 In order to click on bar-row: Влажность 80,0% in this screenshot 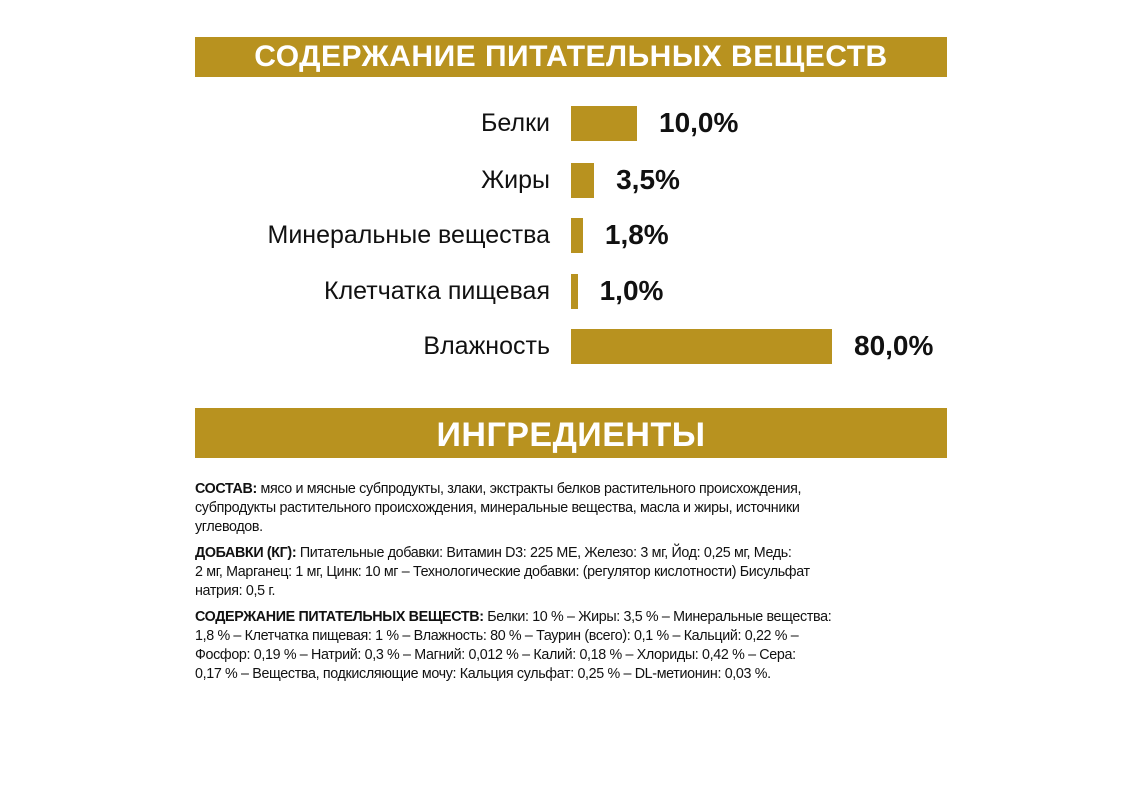, I will do `click(571, 346)`.